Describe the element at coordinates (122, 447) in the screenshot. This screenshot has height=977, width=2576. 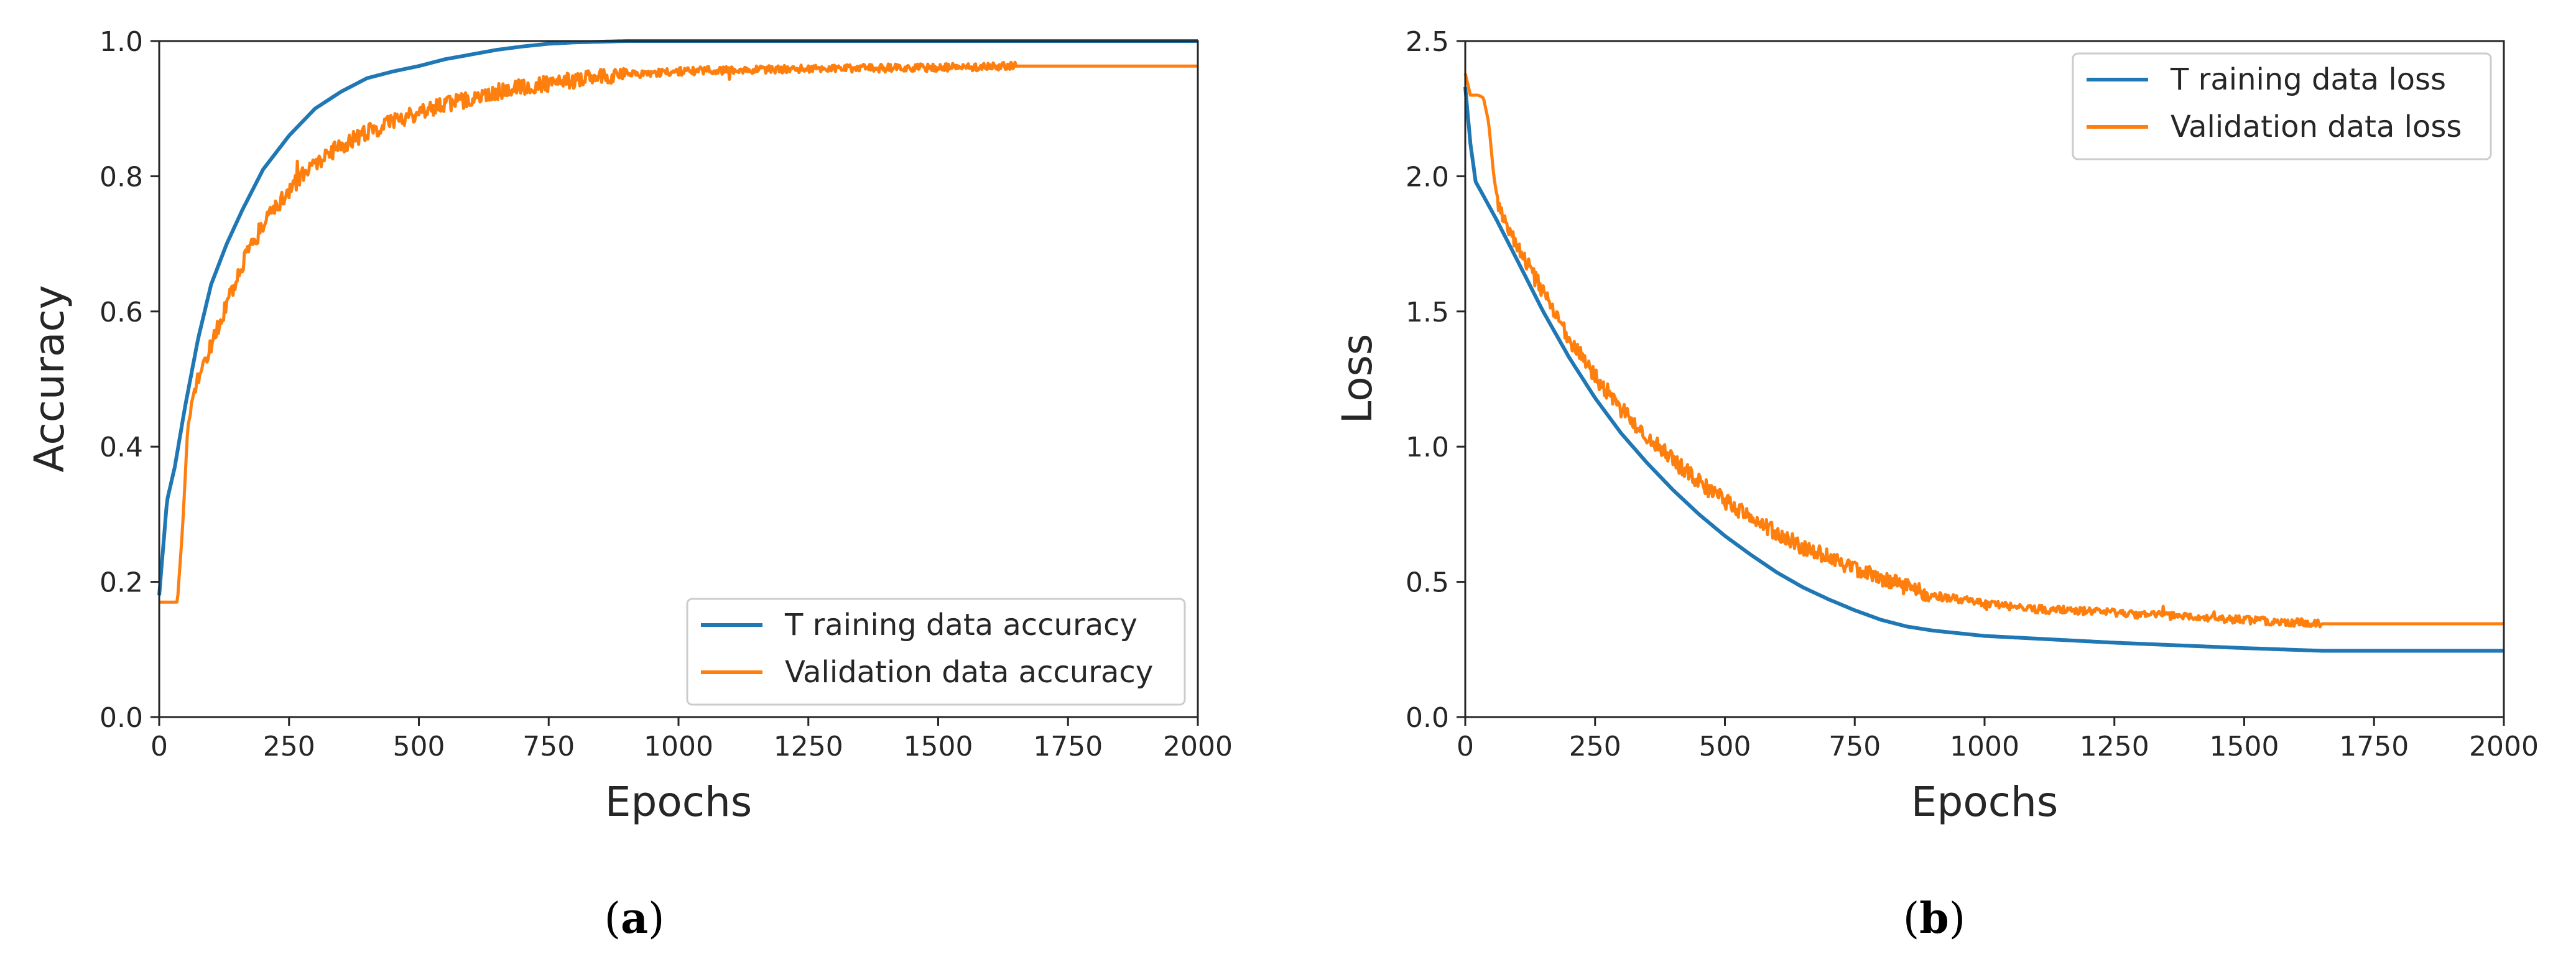
I see `accuracy-y-tick-label: 0.4` at that location.